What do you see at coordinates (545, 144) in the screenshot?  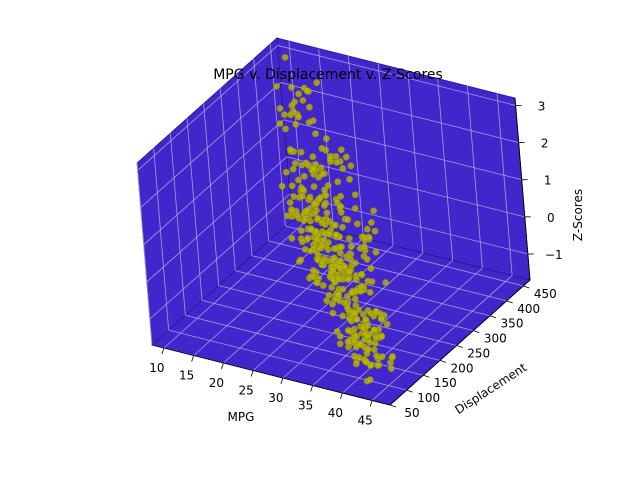 I see `z-tick-label: 2` at bounding box center [545, 144].